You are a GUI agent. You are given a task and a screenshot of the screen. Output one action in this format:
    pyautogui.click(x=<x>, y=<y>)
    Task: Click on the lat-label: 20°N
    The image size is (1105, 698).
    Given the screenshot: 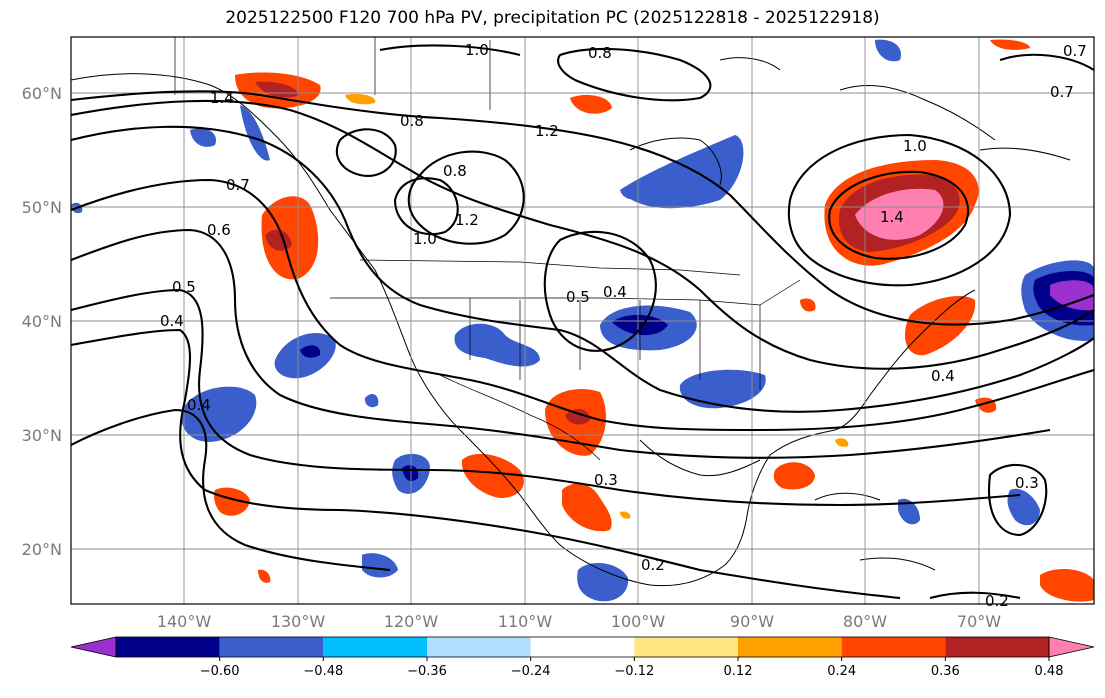 What is the action you would take?
    pyautogui.click(x=42, y=549)
    